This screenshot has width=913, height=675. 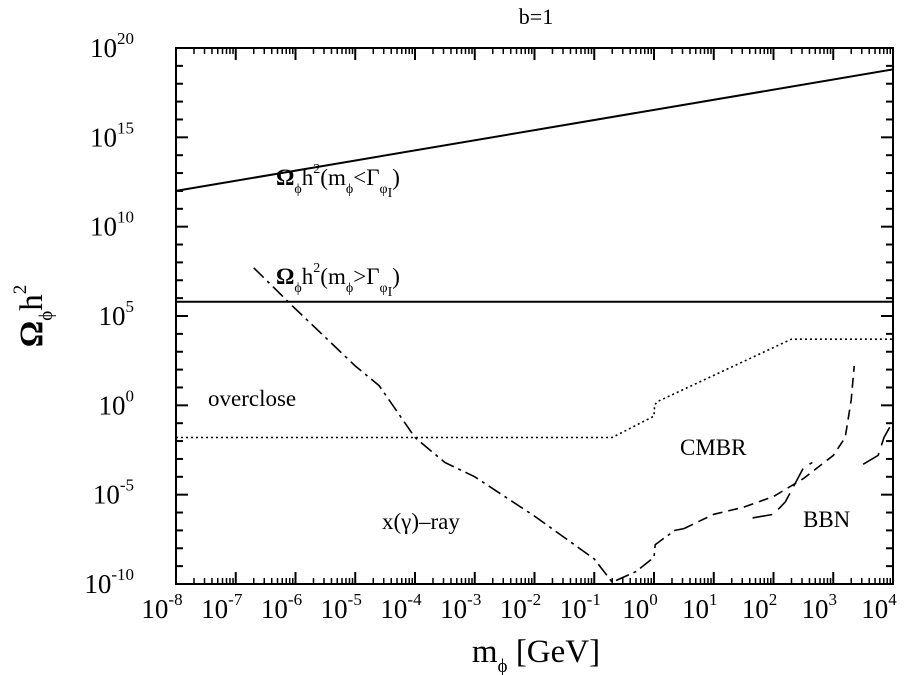 I want to click on x-tick-label: 10⁻⁷, so click(x=222, y=607).